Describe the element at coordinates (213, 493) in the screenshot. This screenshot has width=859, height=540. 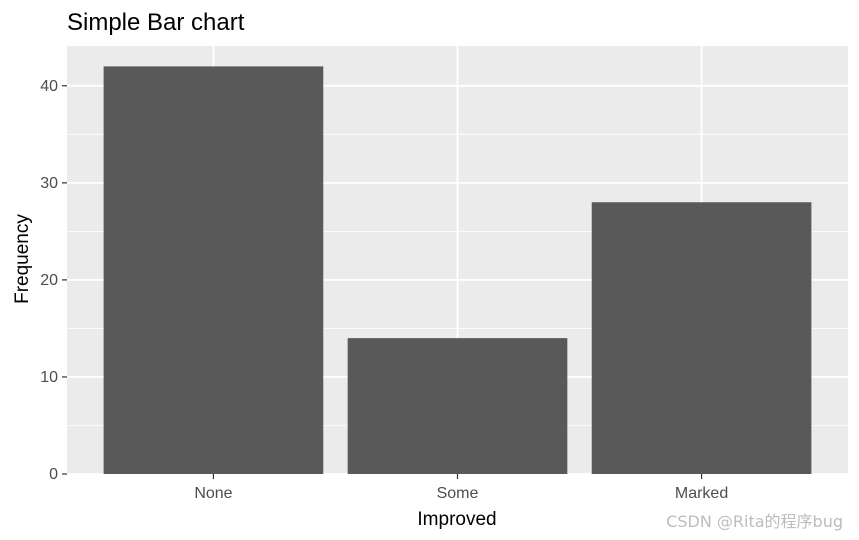
I see `x-tick-label: None` at that location.